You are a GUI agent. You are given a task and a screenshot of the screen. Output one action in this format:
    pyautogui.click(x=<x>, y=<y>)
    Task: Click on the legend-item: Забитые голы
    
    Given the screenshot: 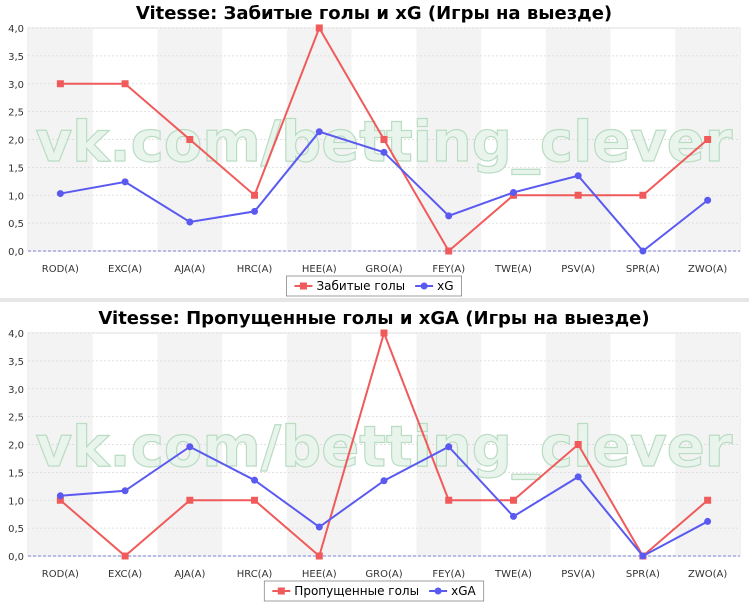 What is the action you would take?
    pyautogui.click(x=349, y=286)
    